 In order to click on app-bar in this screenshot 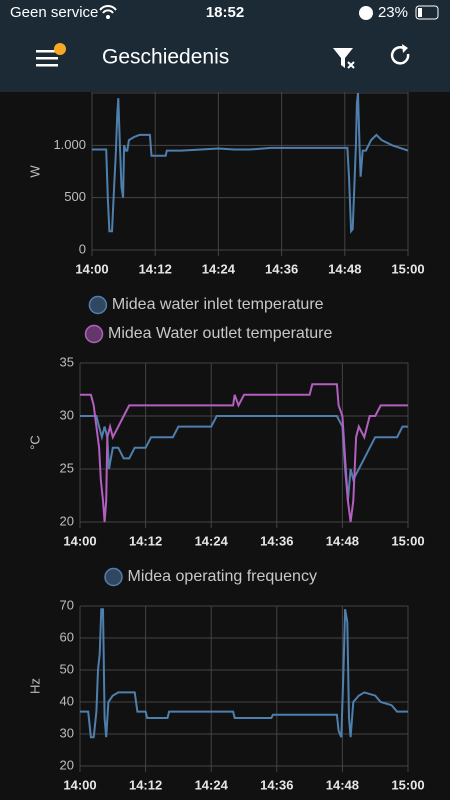, I will do `click(225, 46)`.